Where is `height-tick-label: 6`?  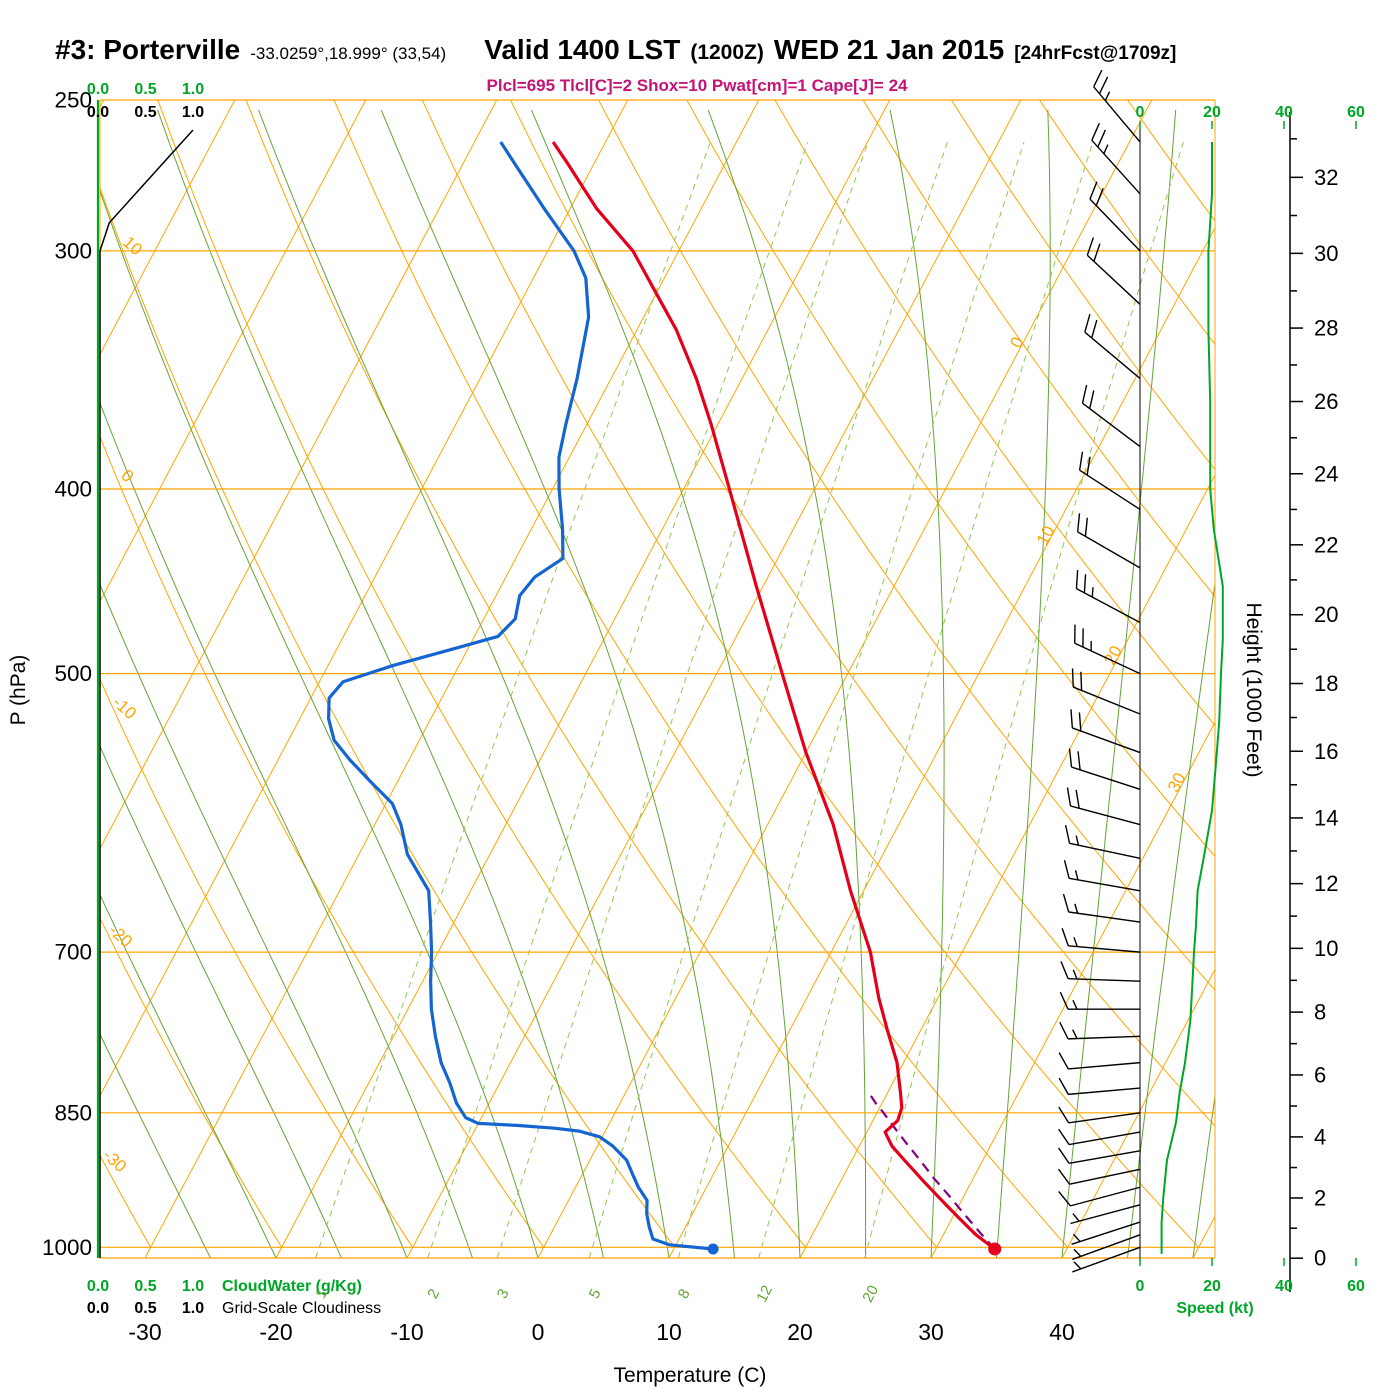
height-tick-label: 6 is located at coordinates (1320, 1074).